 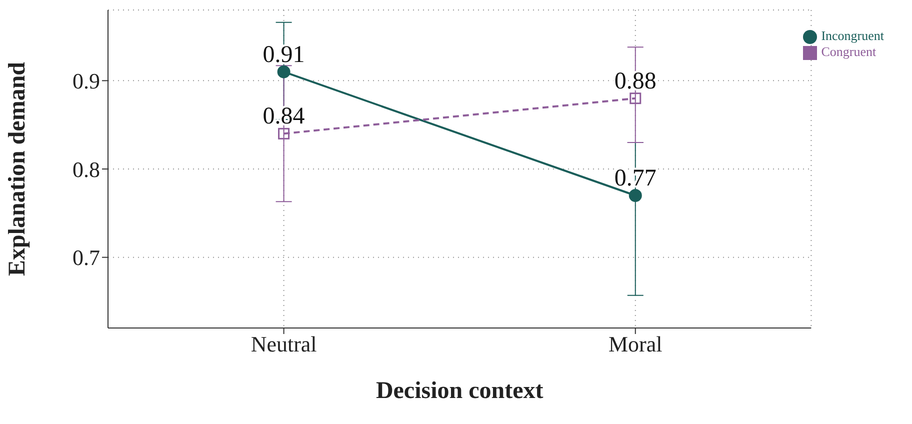 I want to click on y-tick-label: 0.9, so click(x=86, y=81).